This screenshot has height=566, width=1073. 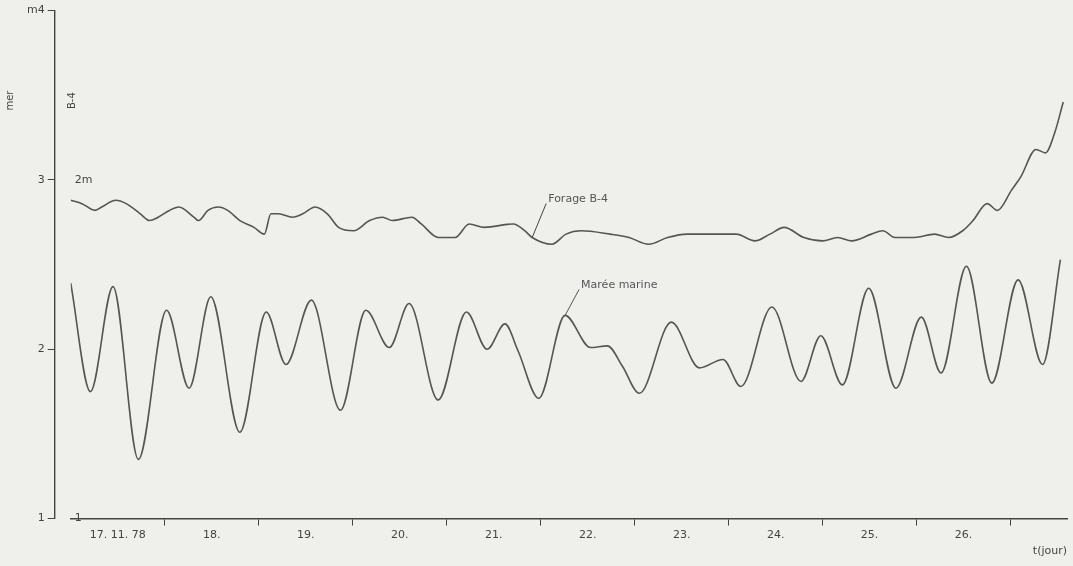 I want to click on x-tick-label: 22., so click(x=587, y=535).